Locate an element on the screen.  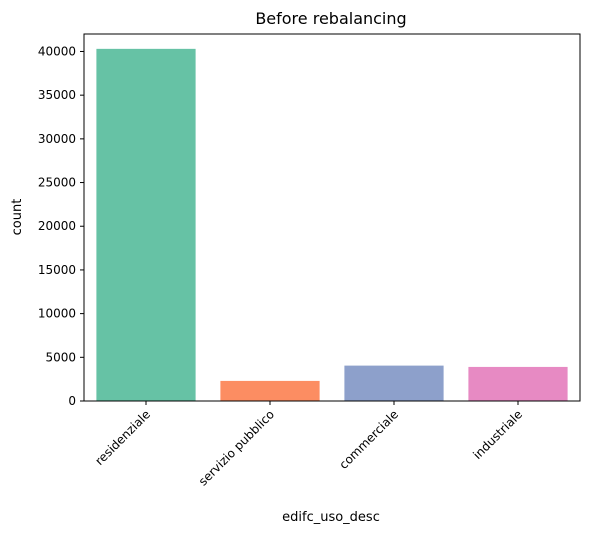
bar-industriale is located at coordinates (518, 383).